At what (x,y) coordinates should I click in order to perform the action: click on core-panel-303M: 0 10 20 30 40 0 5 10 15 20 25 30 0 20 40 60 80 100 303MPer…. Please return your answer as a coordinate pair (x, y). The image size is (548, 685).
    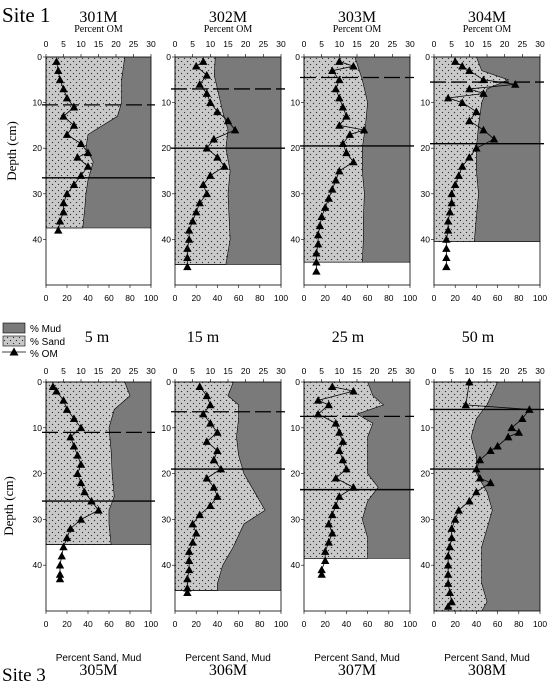
    Looking at the image, I should click on (354, 156).